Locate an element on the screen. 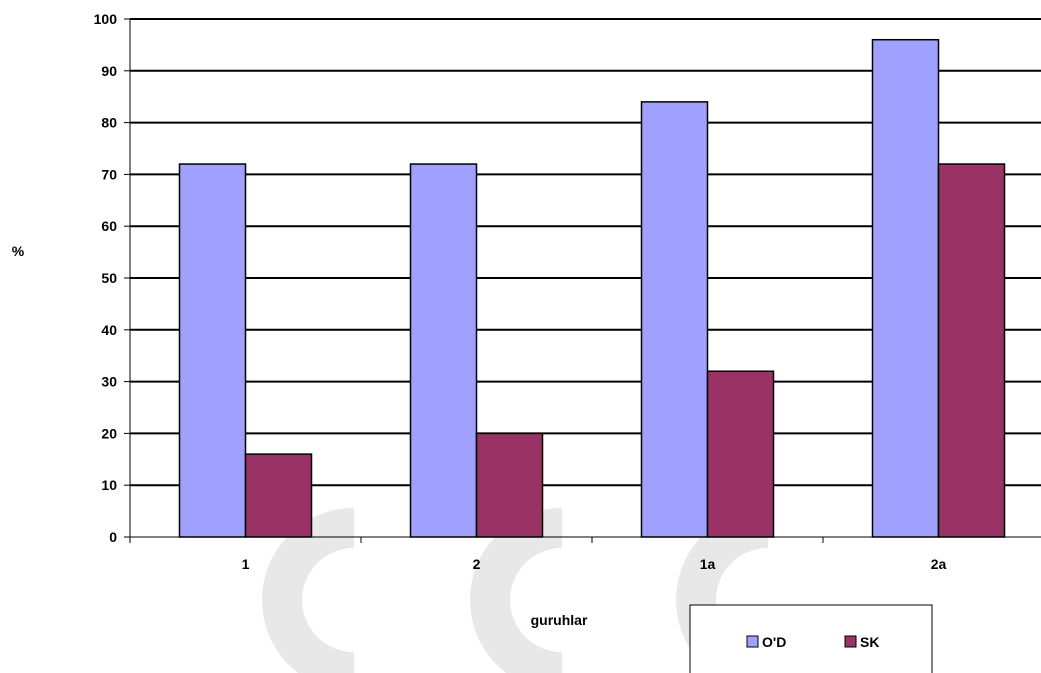  legend-label: O'D is located at coordinates (774, 642).